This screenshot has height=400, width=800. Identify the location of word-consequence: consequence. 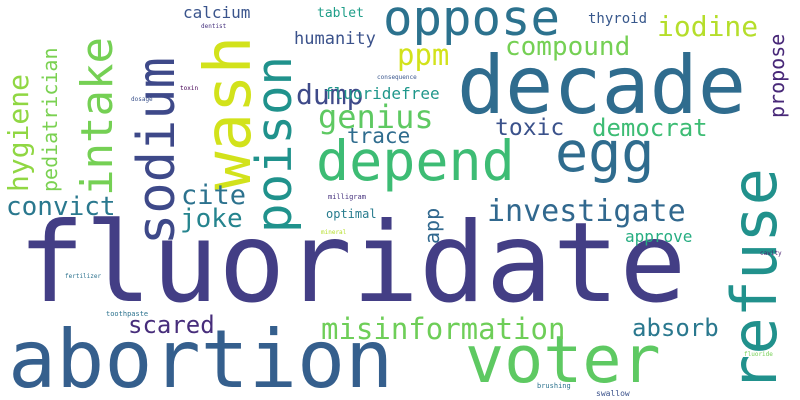
(397, 77).